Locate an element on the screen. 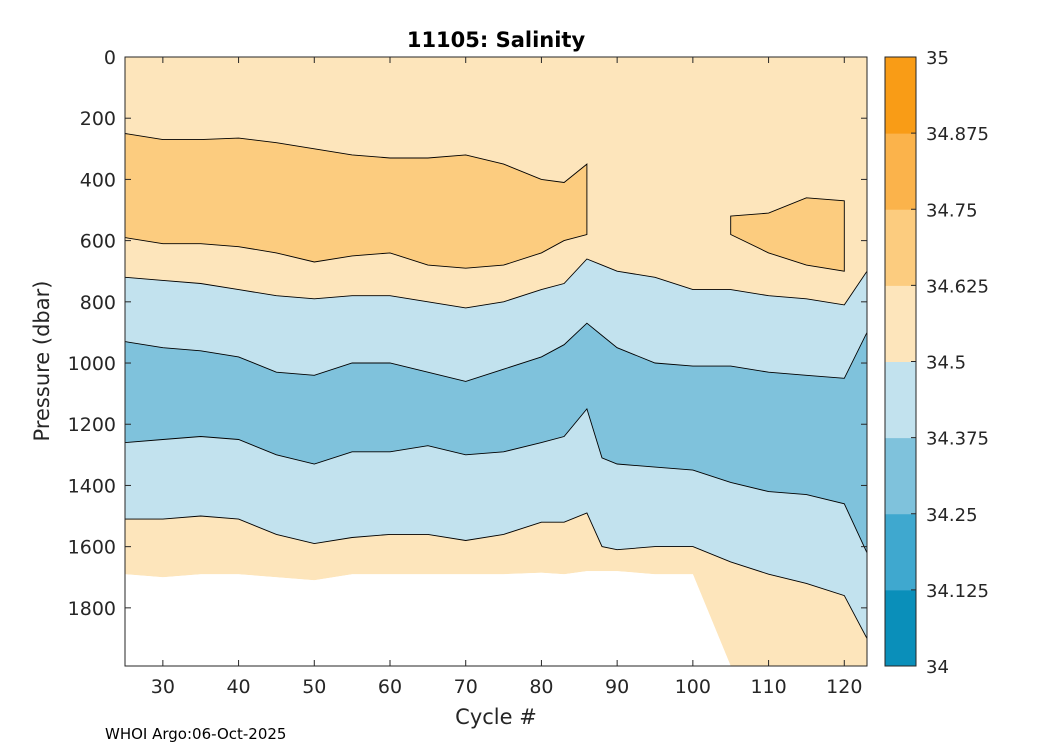 The width and height of the screenshot is (1050, 750). x-tick-label: 110 is located at coordinates (768, 687).